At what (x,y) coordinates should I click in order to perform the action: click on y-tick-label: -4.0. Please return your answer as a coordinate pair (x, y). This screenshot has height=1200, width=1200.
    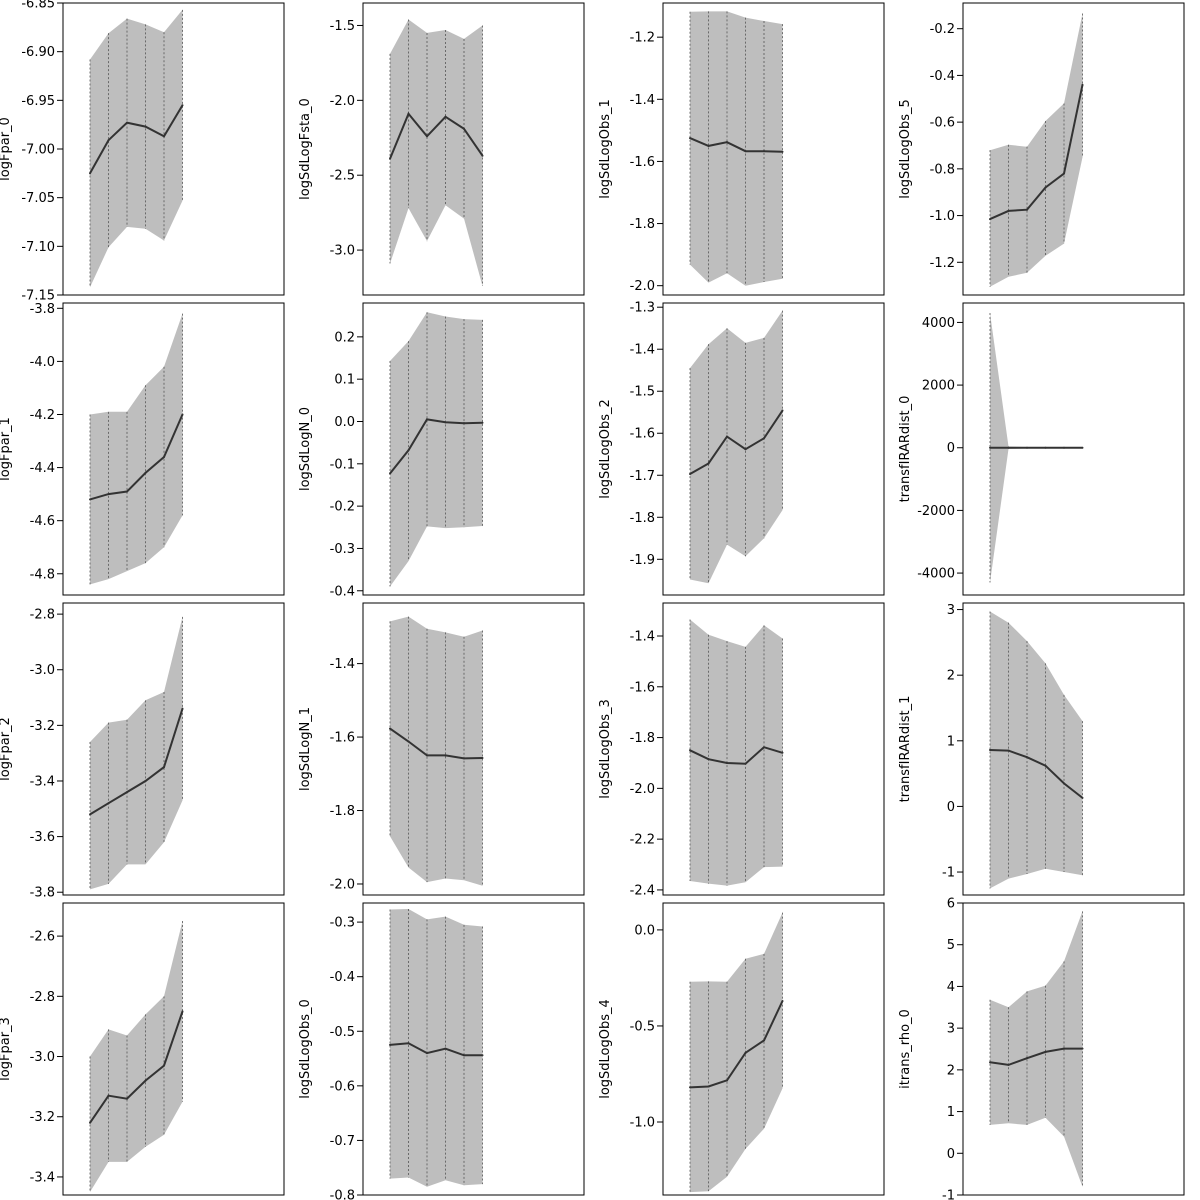
    Looking at the image, I should click on (42, 362).